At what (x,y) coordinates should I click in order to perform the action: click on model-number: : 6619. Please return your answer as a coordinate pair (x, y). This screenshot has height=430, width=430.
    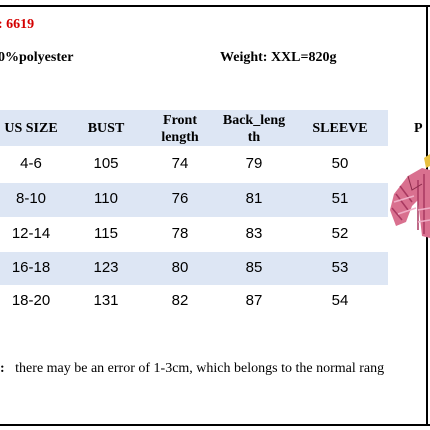
    Looking at the image, I should click on (17, 24).